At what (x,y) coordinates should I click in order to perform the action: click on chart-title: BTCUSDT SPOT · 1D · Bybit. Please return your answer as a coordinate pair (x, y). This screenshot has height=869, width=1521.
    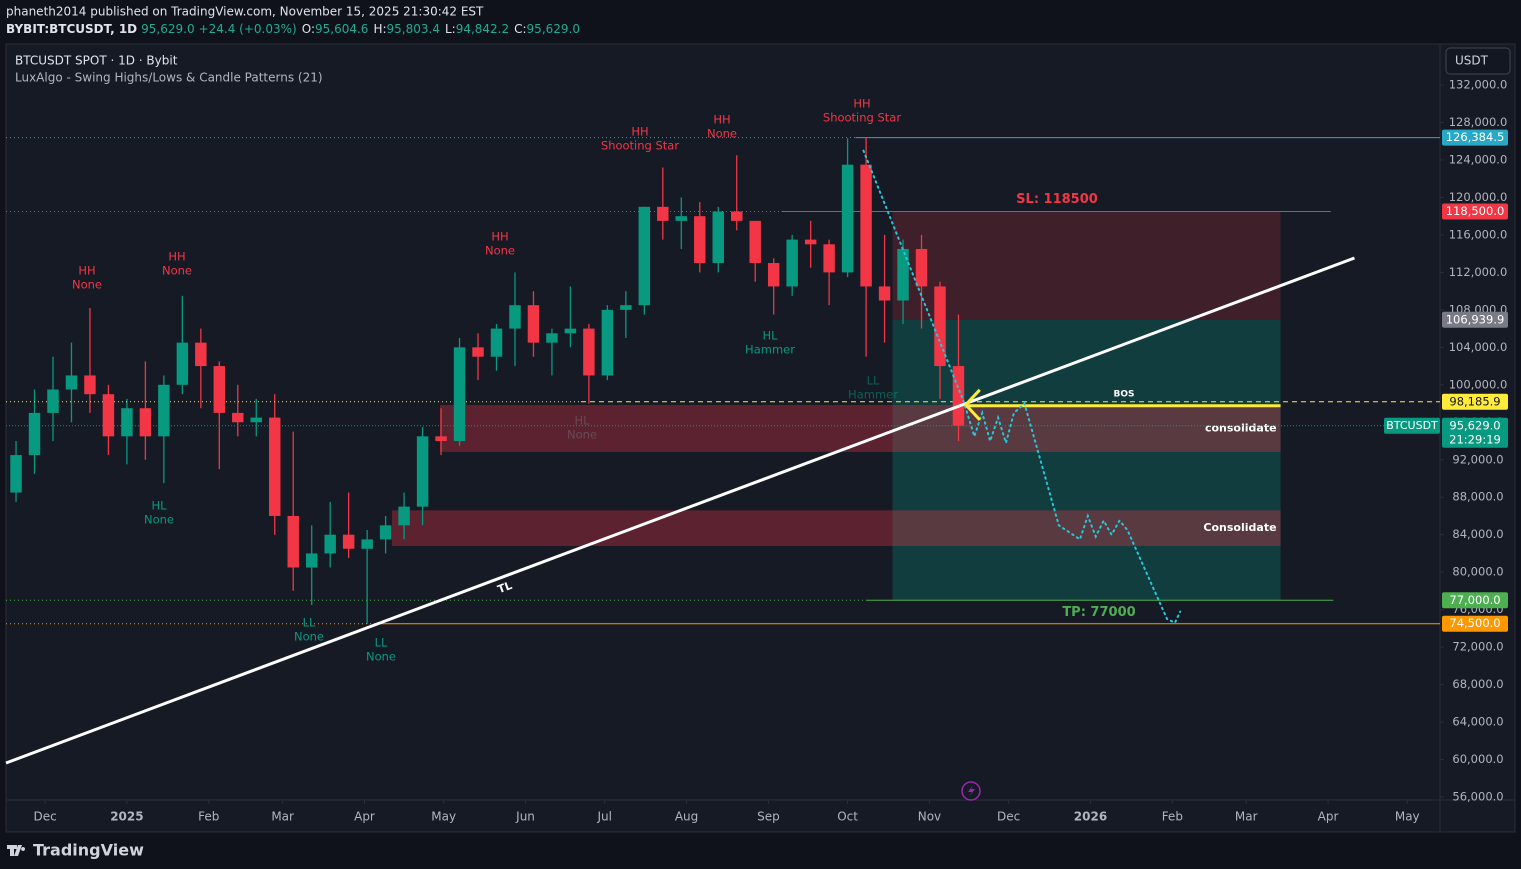
    Looking at the image, I should click on (96, 61).